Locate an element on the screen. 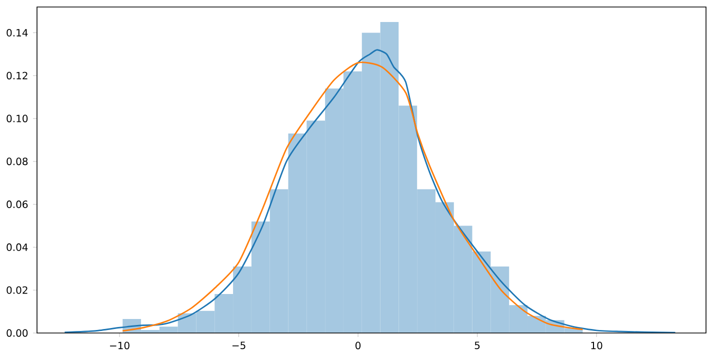  y-tick-label: 0.12 is located at coordinates (17, 76).